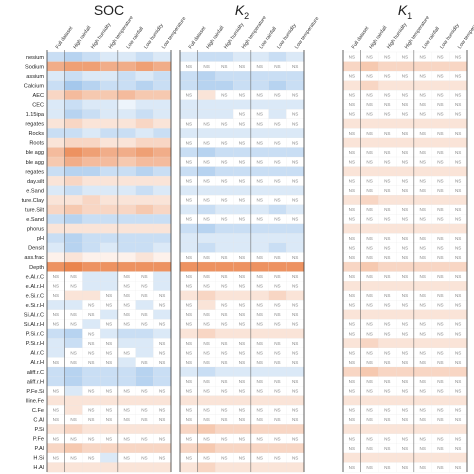 This screenshot has height=474, width=474. Describe the element at coordinates (36, 144) in the screenshot. I see `row-label: Roots` at that location.